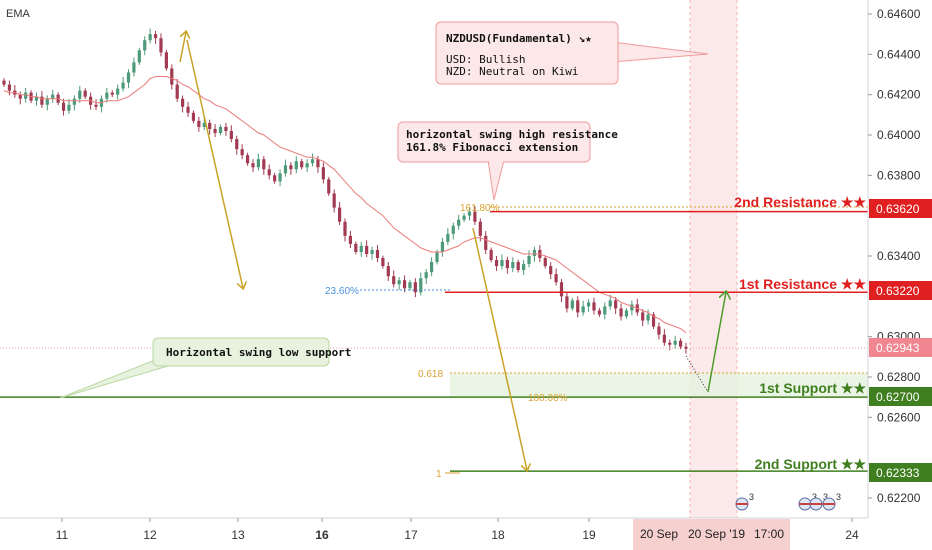 The image size is (932, 550). Describe the element at coordinates (899, 417) in the screenshot. I see `price-tick-label: 0.62600` at that location.